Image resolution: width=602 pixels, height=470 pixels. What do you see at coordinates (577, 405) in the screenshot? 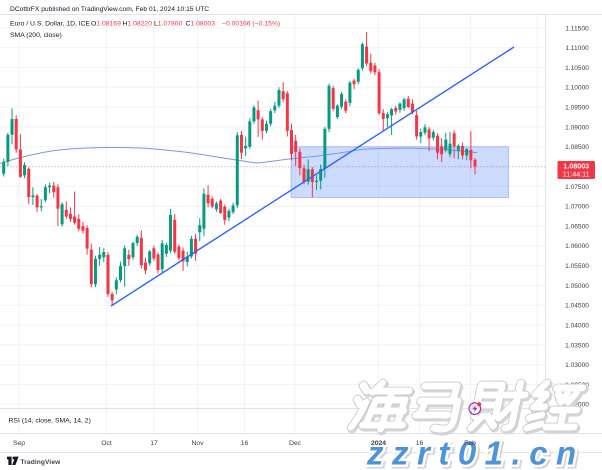
I see `svg-text: 1.02000` at bounding box center [577, 405].